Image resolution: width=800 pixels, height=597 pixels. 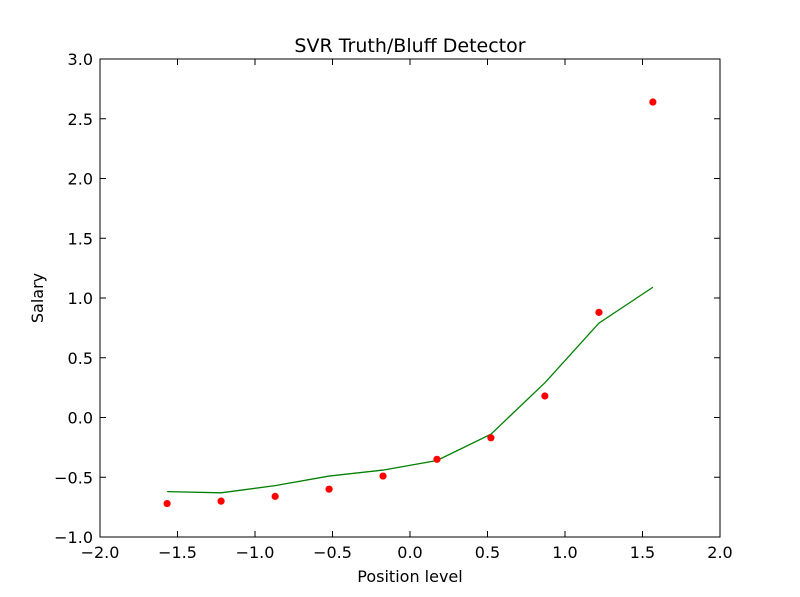 I want to click on y-tick-label: 1.0, so click(x=80, y=298).